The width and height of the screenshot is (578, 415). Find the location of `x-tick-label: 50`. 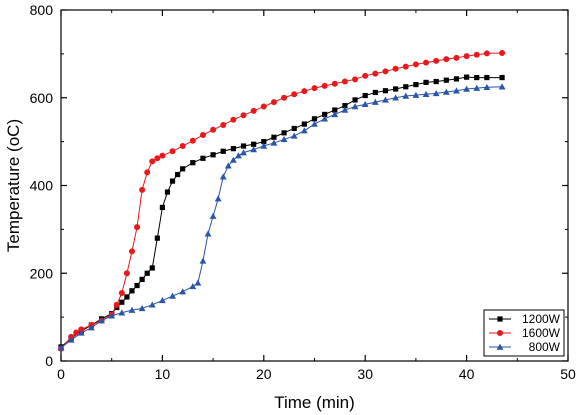

x-tick-label: 50 is located at coordinates (568, 374).